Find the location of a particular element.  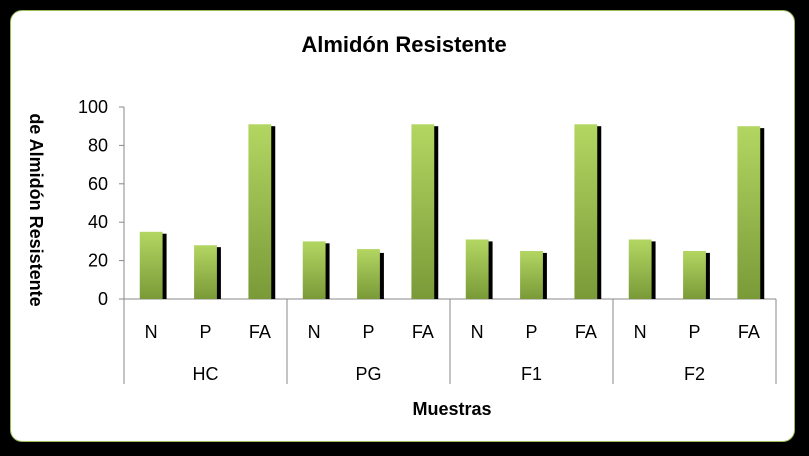

y-tick-label: 0 is located at coordinates (103, 299).